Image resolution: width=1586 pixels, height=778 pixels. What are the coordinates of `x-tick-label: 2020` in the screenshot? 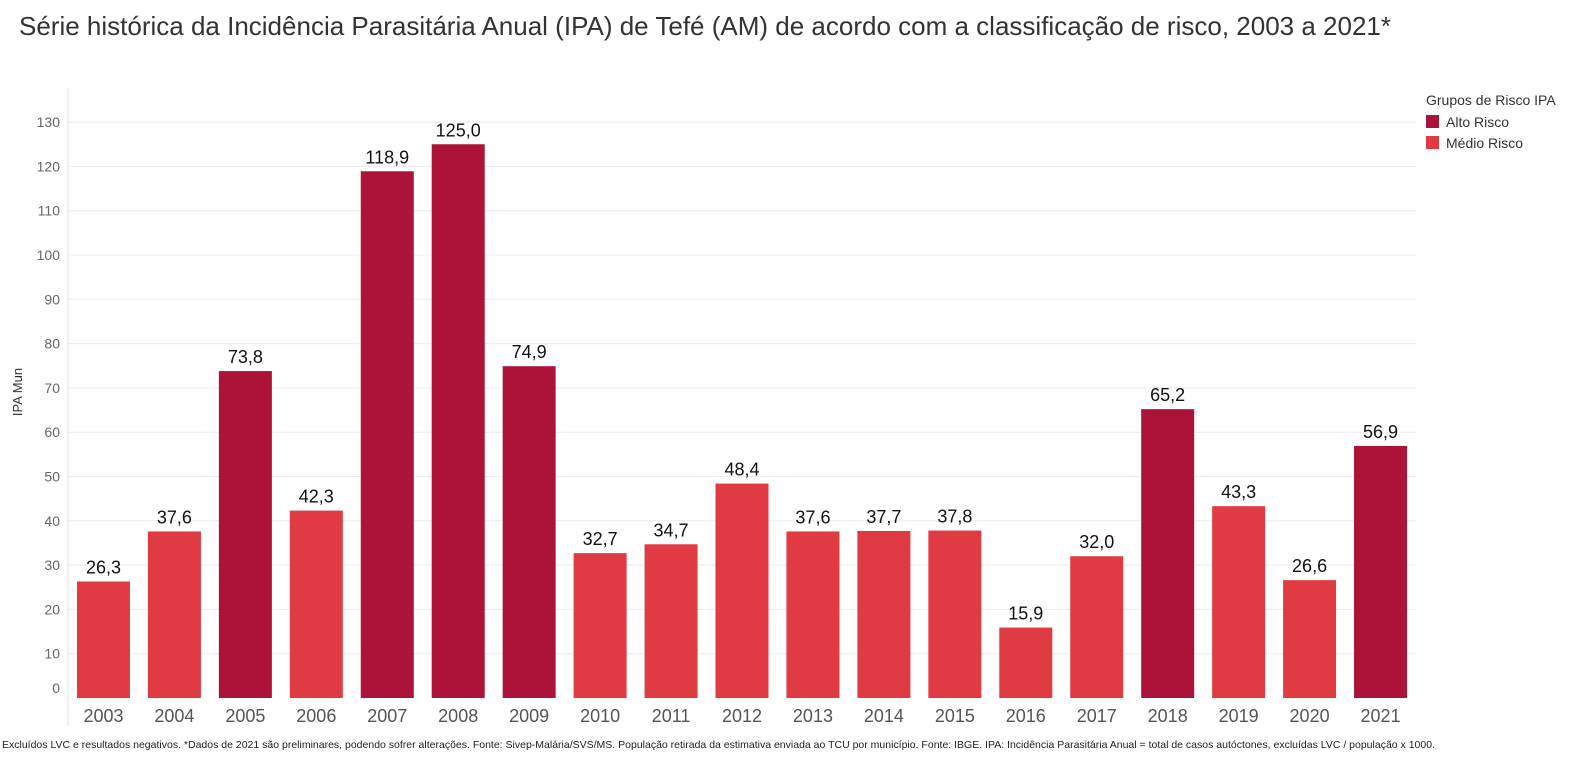 It's located at (1310, 716).